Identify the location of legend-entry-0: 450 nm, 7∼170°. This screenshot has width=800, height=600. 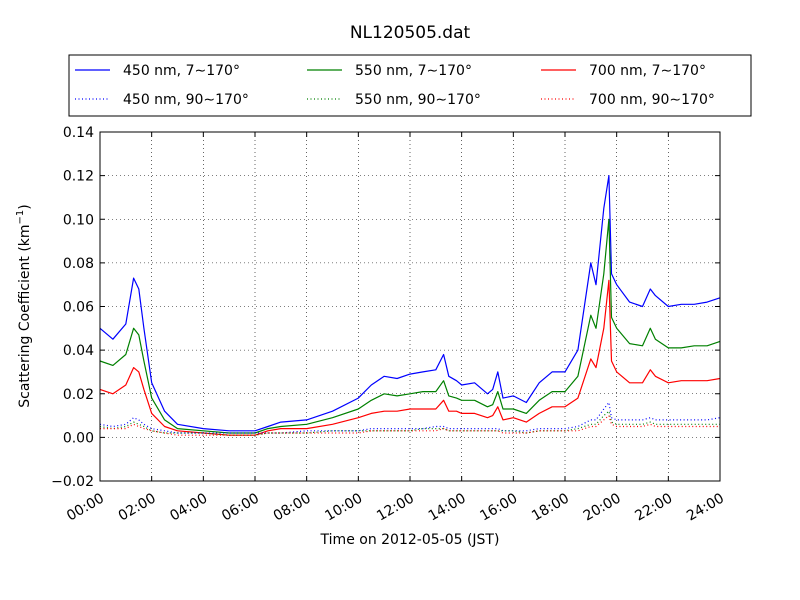
(181, 71).